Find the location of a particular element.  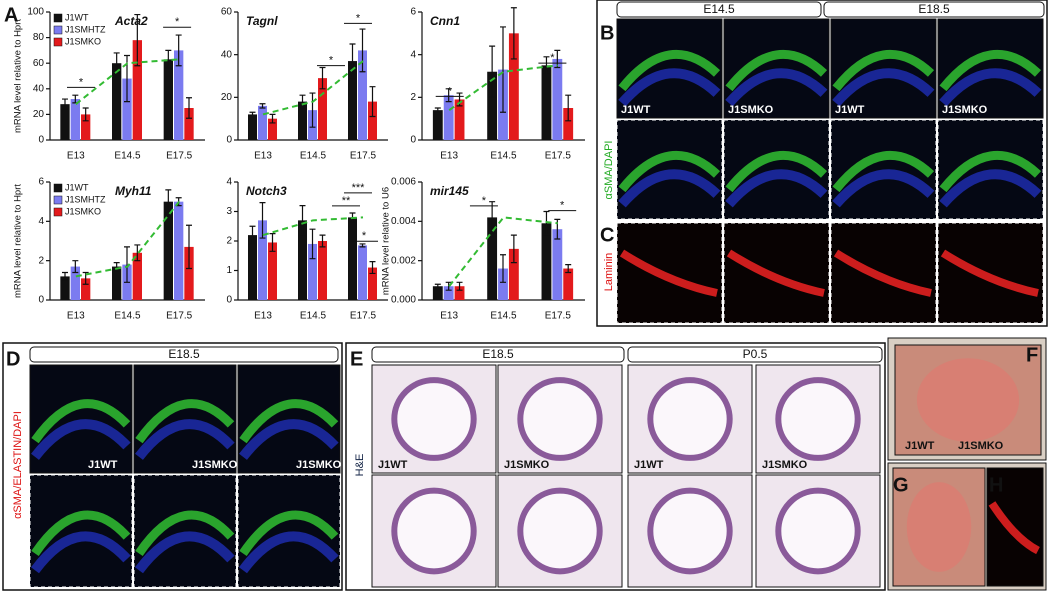

panel-letter: A is located at coordinates (11, 15).